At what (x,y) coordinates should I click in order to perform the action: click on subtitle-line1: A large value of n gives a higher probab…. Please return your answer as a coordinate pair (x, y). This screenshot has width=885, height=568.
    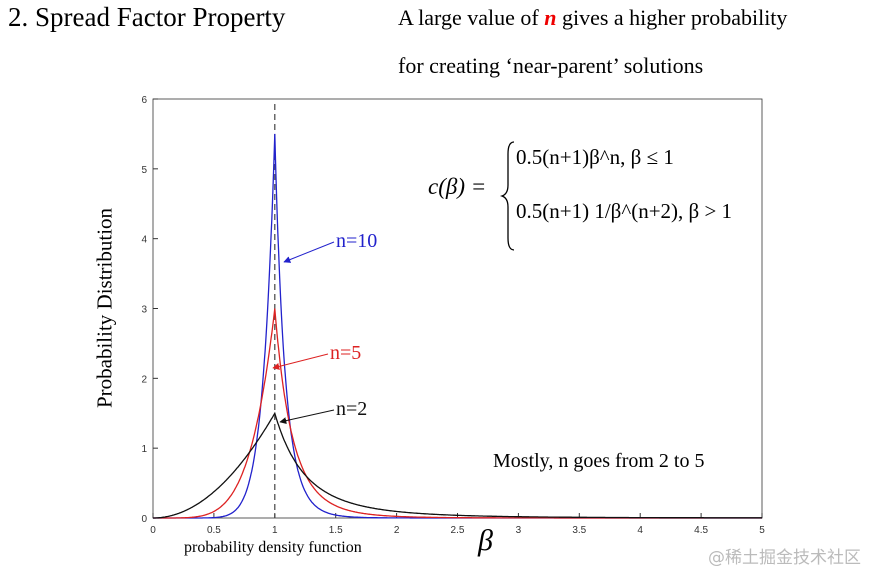
    Looking at the image, I should click on (592, 18).